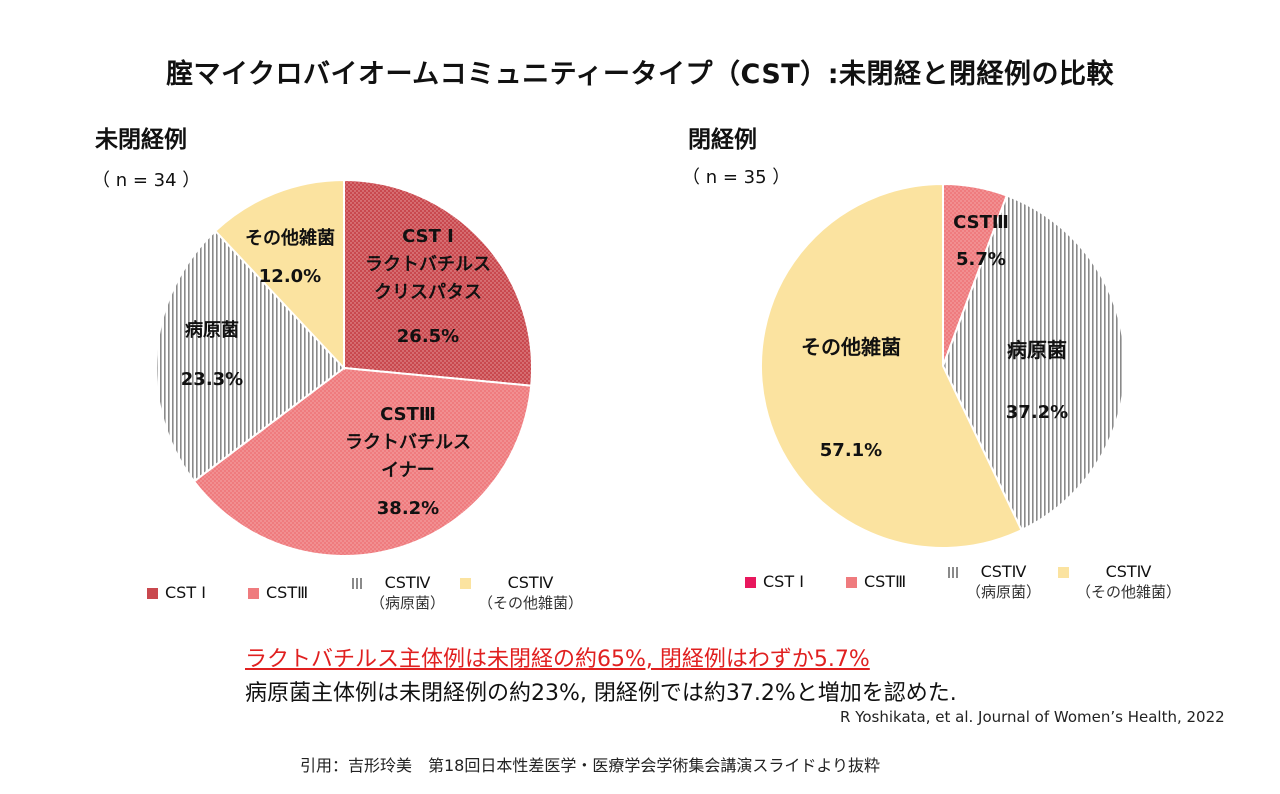 This screenshot has width=1280, height=794. What do you see at coordinates (428, 292) in the screenshot?
I see `slice-label-cst1: クリスパタス` at bounding box center [428, 292].